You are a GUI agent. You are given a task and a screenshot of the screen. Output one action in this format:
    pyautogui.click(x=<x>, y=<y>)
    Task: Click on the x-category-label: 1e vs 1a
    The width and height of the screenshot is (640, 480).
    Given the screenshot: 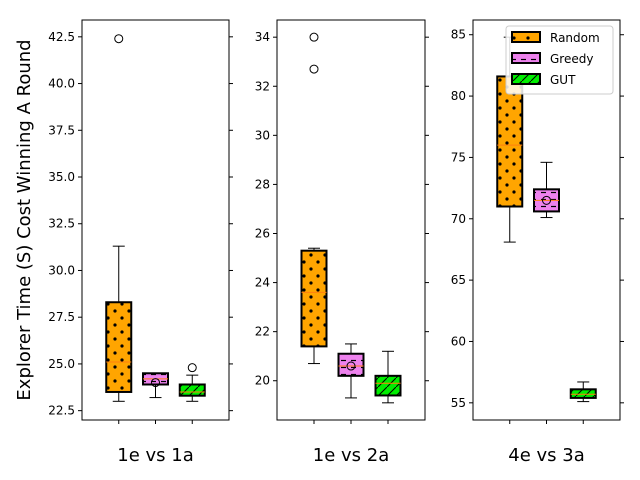 What is the action you would take?
    pyautogui.click(x=155, y=455)
    